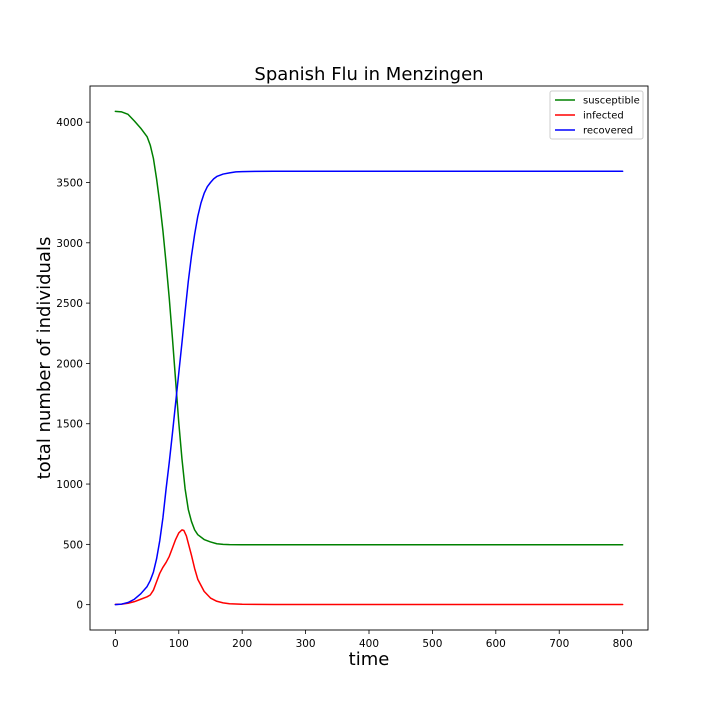 This screenshot has width=720, height=720. Describe the element at coordinates (368, 74) in the screenshot. I see `chart-title: Spanish Flu in Menzingen` at that location.